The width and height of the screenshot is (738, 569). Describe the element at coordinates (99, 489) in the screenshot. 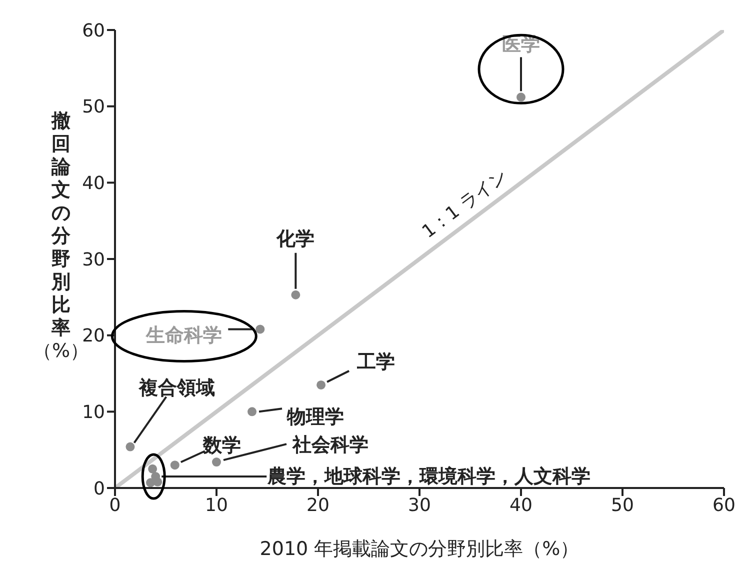

I see `y-tick-label: 0` at that location.